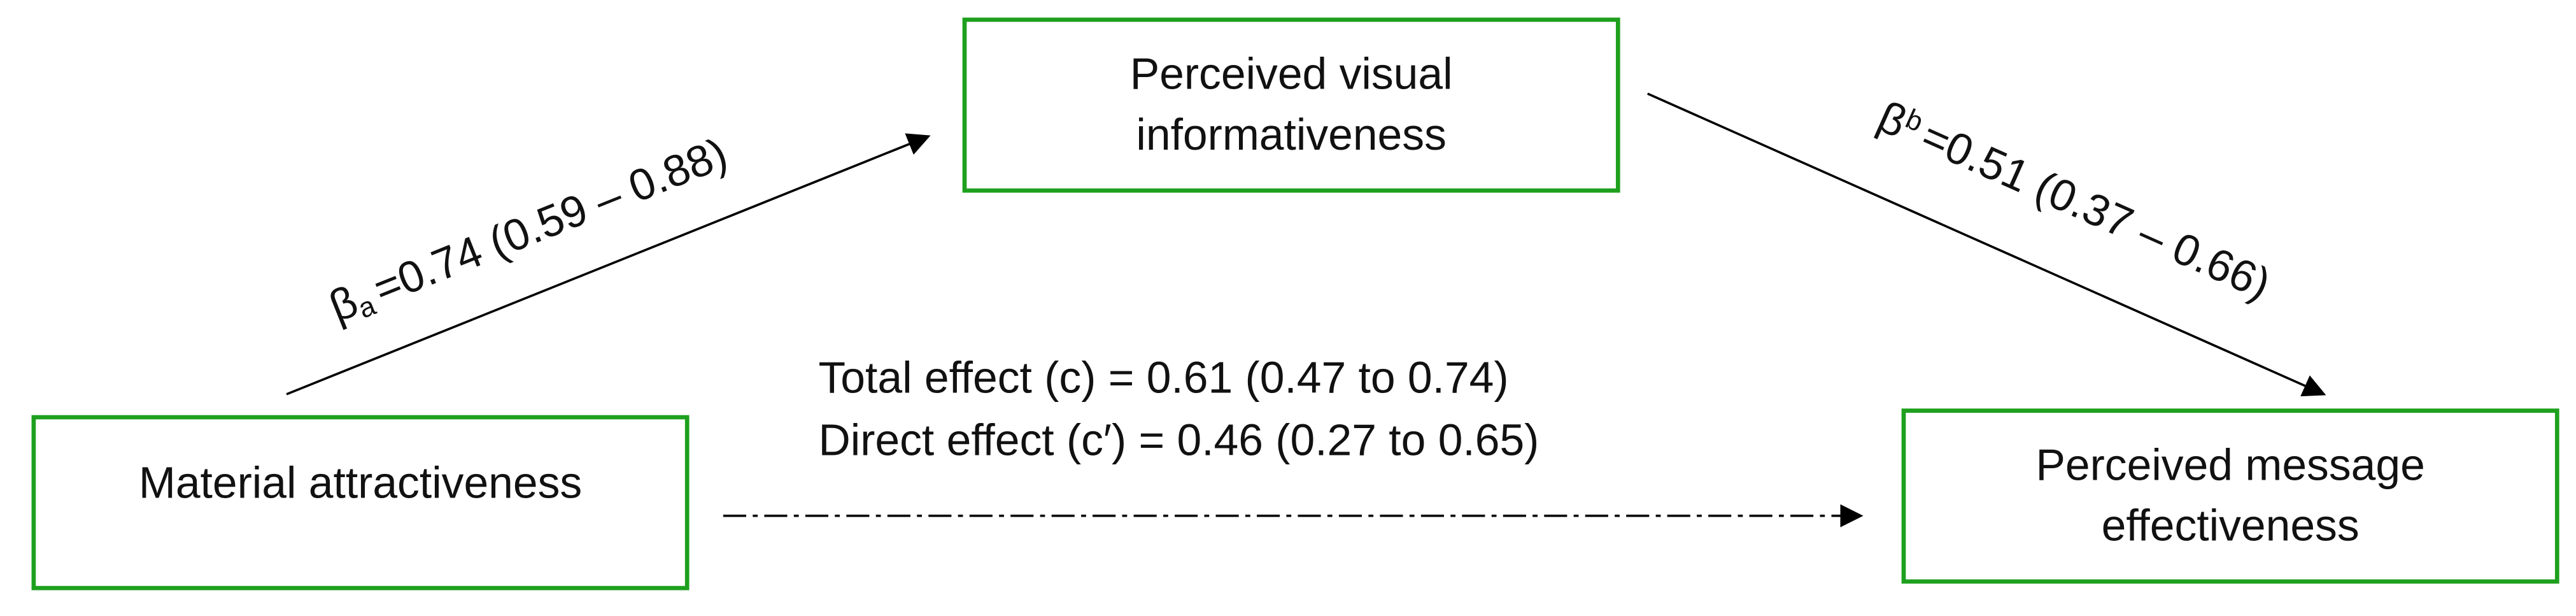 Image resolution: width=2576 pixels, height=616 pixels. I want to click on node-label: Perceived visual, so click(1291, 74).